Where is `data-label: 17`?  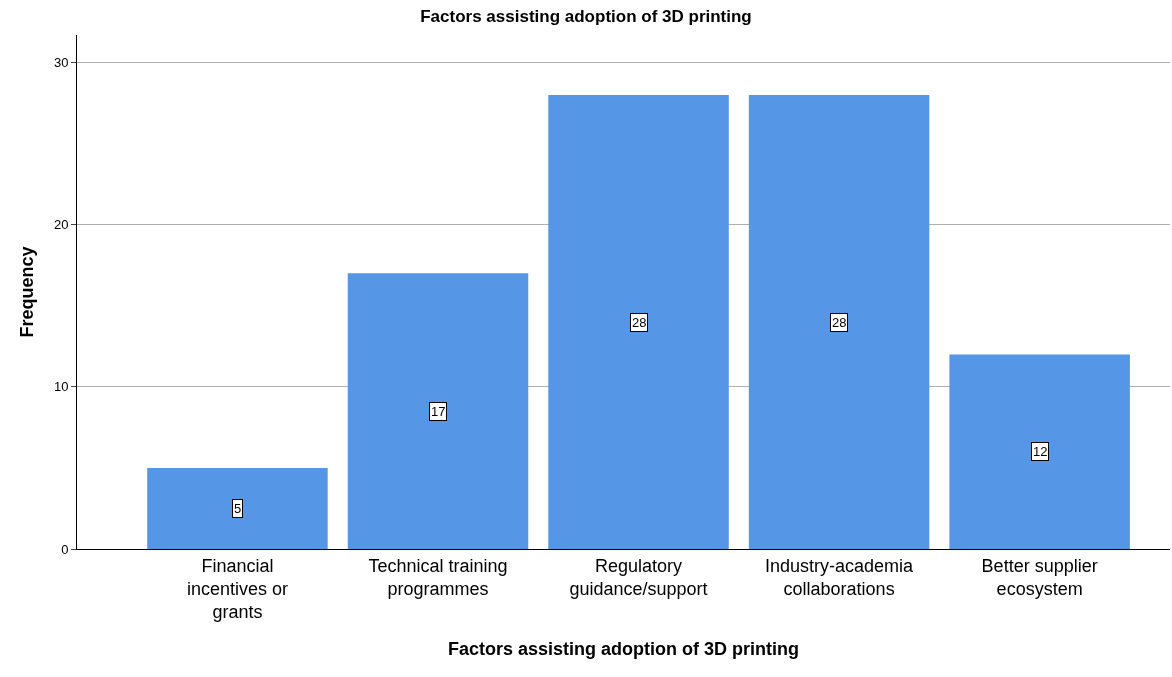
data-label: 17 is located at coordinates (438, 411).